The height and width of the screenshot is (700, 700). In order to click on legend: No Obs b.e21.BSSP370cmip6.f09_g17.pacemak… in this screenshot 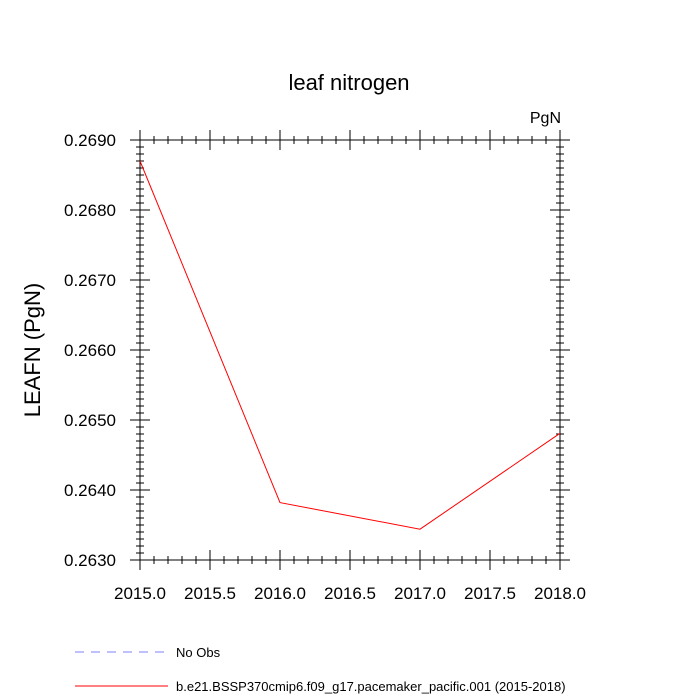, I will do `click(320, 669)`.